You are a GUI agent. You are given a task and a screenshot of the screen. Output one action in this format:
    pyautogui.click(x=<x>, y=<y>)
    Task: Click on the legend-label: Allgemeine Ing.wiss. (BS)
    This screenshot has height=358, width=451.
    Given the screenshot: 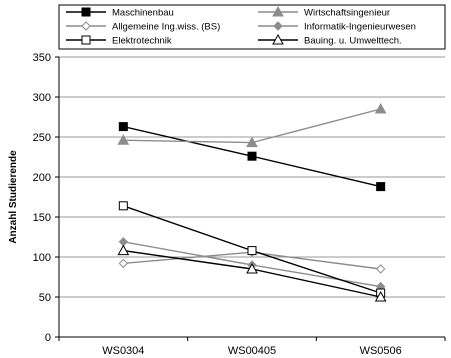 What is the action you would take?
    pyautogui.click(x=166, y=27)
    